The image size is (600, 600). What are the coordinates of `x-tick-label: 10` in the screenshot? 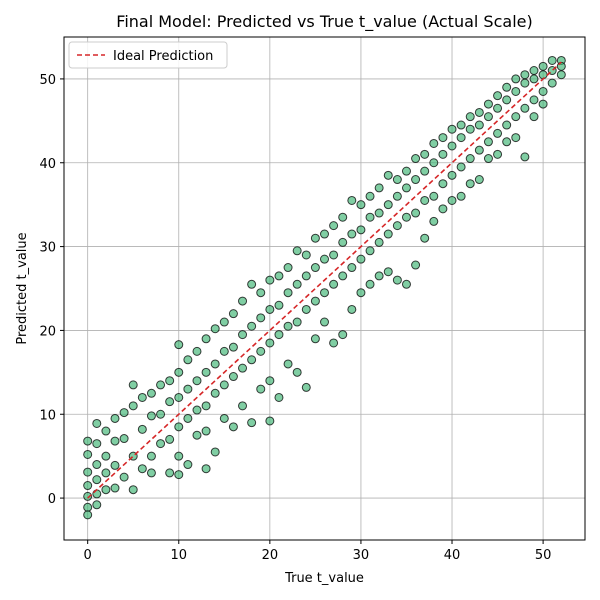 It's located at (178, 555).